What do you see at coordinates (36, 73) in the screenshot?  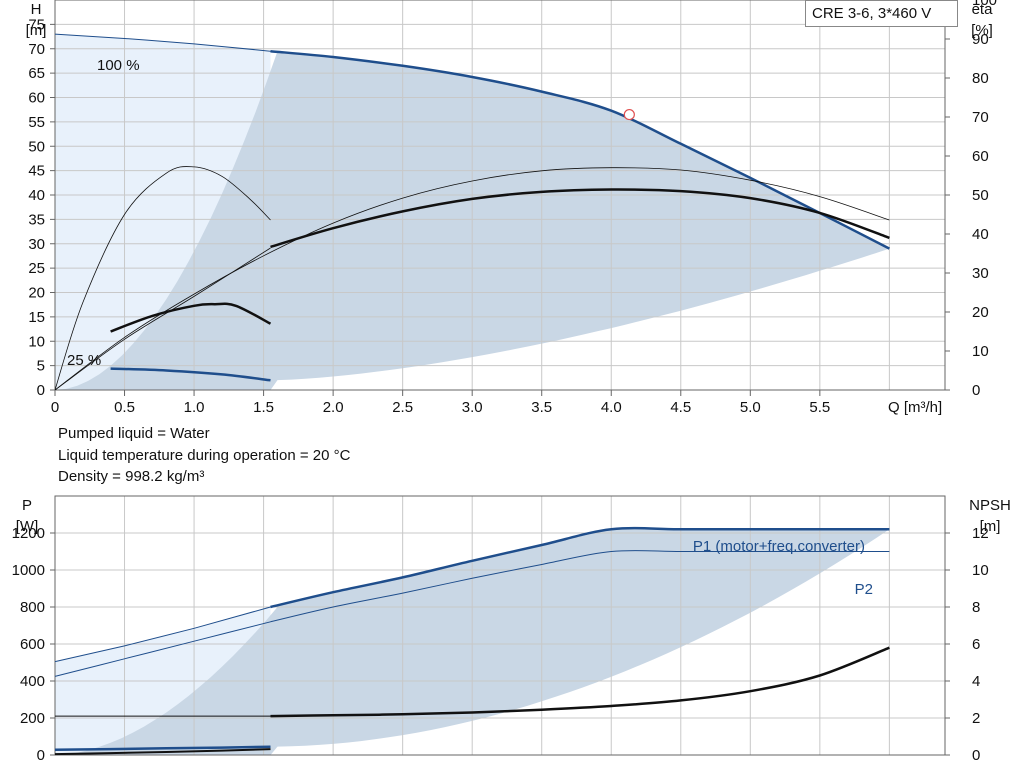 I see `top-y-tick-label: 65` at bounding box center [36, 73].